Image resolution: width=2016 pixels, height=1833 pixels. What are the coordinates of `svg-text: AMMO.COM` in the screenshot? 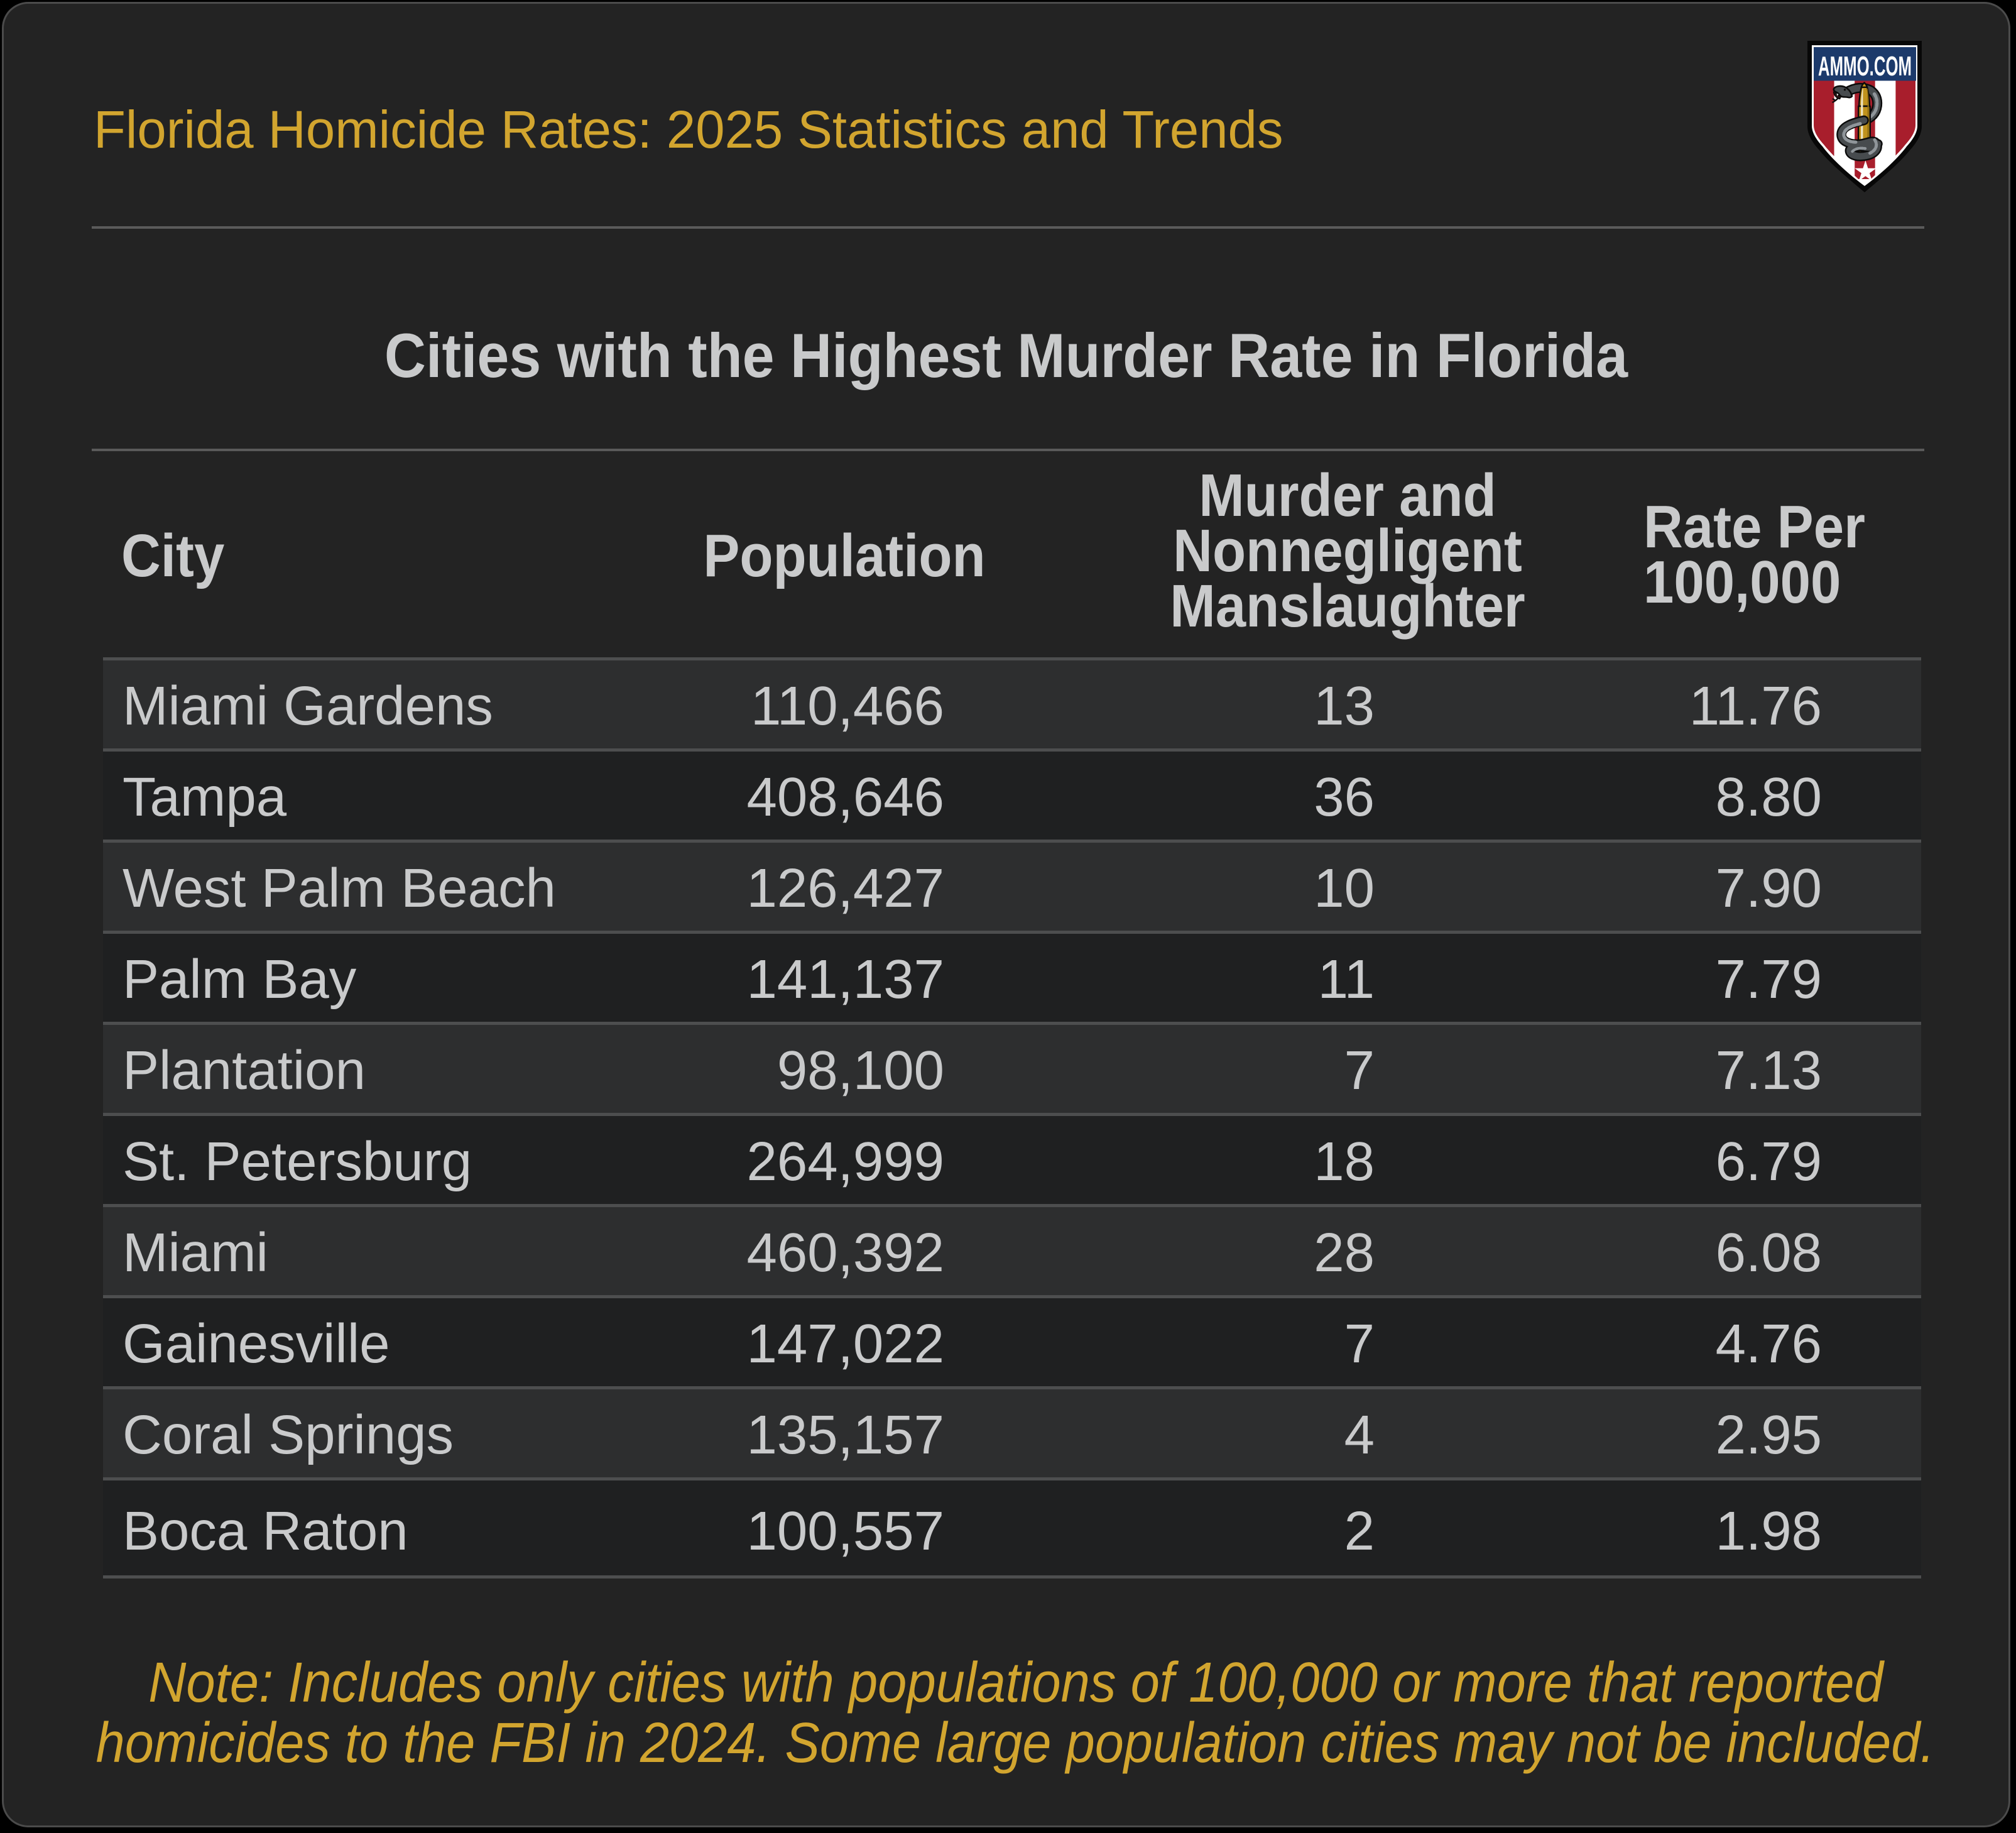 It's located at (1865, 66).